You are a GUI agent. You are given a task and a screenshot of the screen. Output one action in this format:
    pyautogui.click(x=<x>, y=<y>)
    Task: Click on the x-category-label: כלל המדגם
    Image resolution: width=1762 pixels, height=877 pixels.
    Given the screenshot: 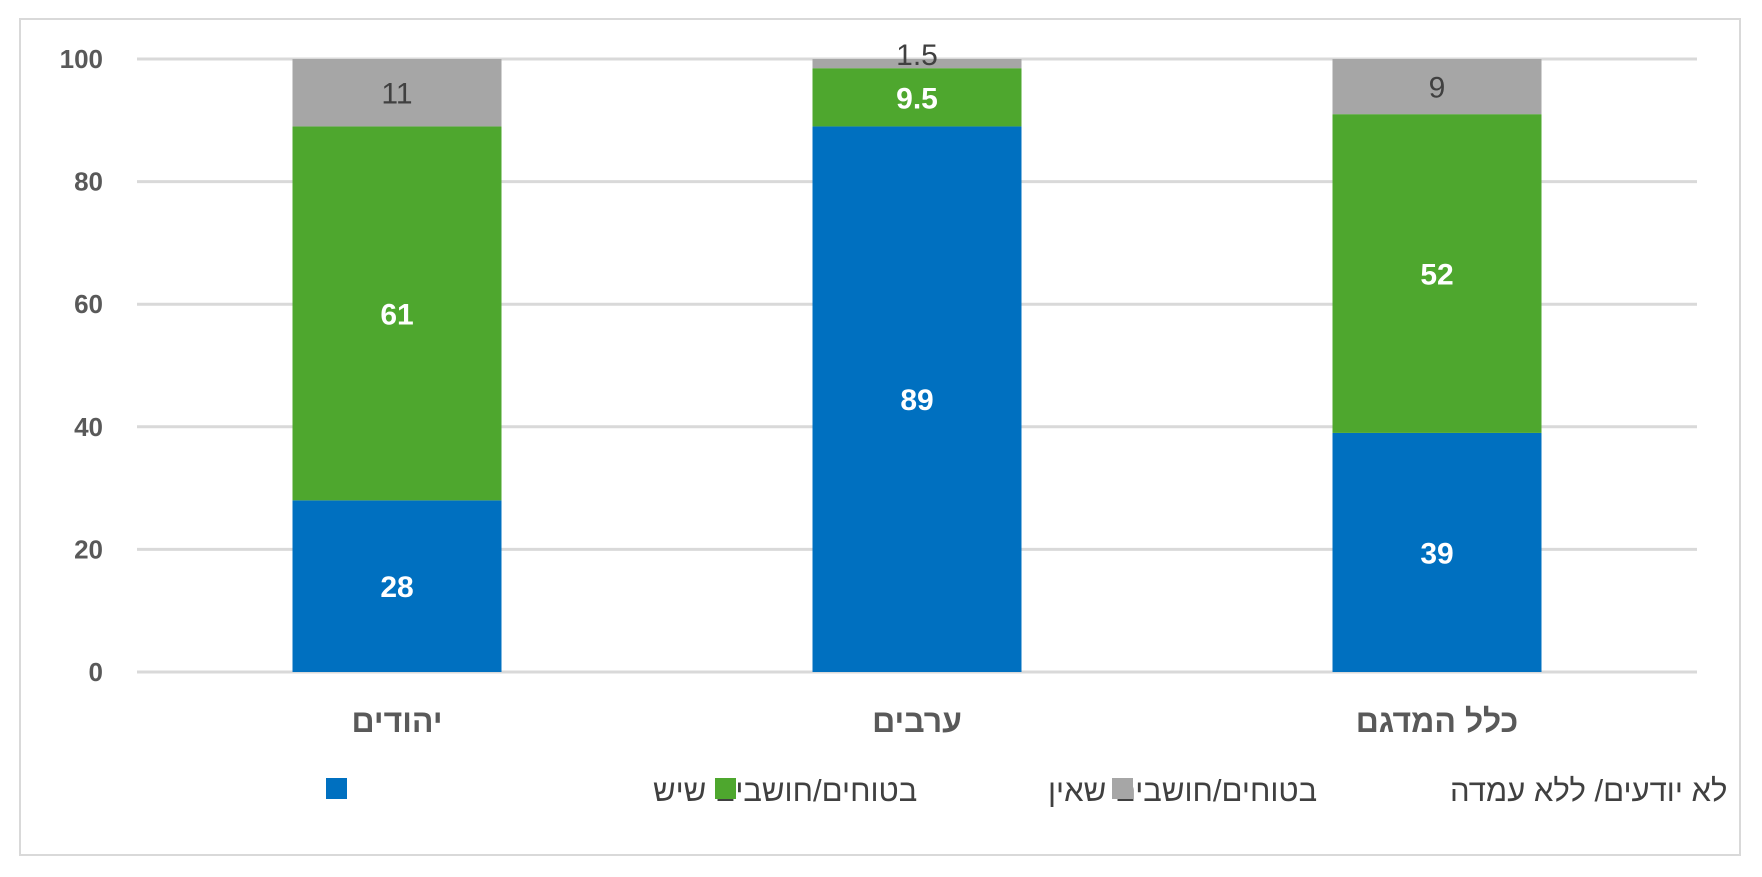 What is the action you would take?
    pyautogui.click(x=1437, y=721)
    